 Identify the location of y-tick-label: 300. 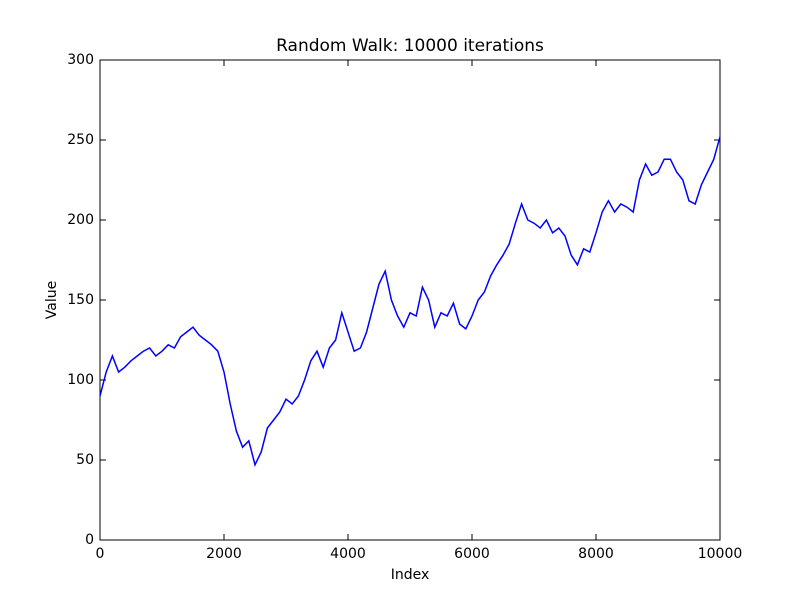
(80, 60).